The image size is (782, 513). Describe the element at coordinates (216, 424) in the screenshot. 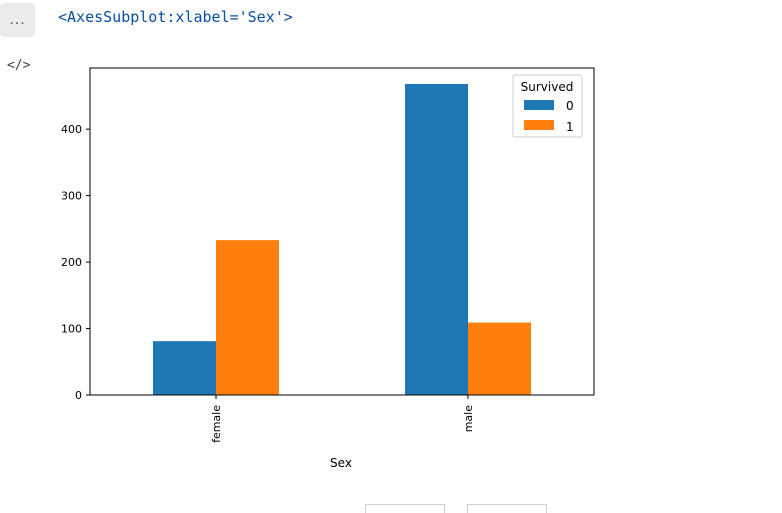

I see `x-tick-label: female` at that location.